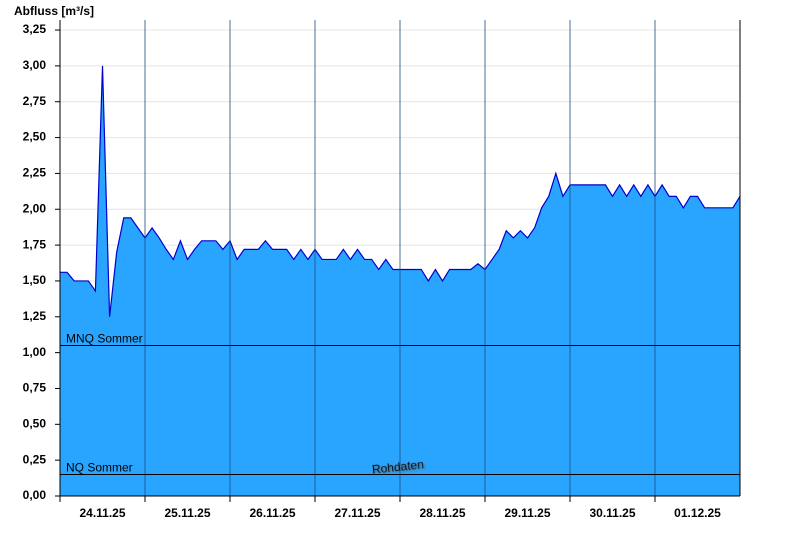  What do you see at coordinates (35, 244) in the screenshot?
I see `y-tick-label: 1,75` at bounding box center [35, 244].